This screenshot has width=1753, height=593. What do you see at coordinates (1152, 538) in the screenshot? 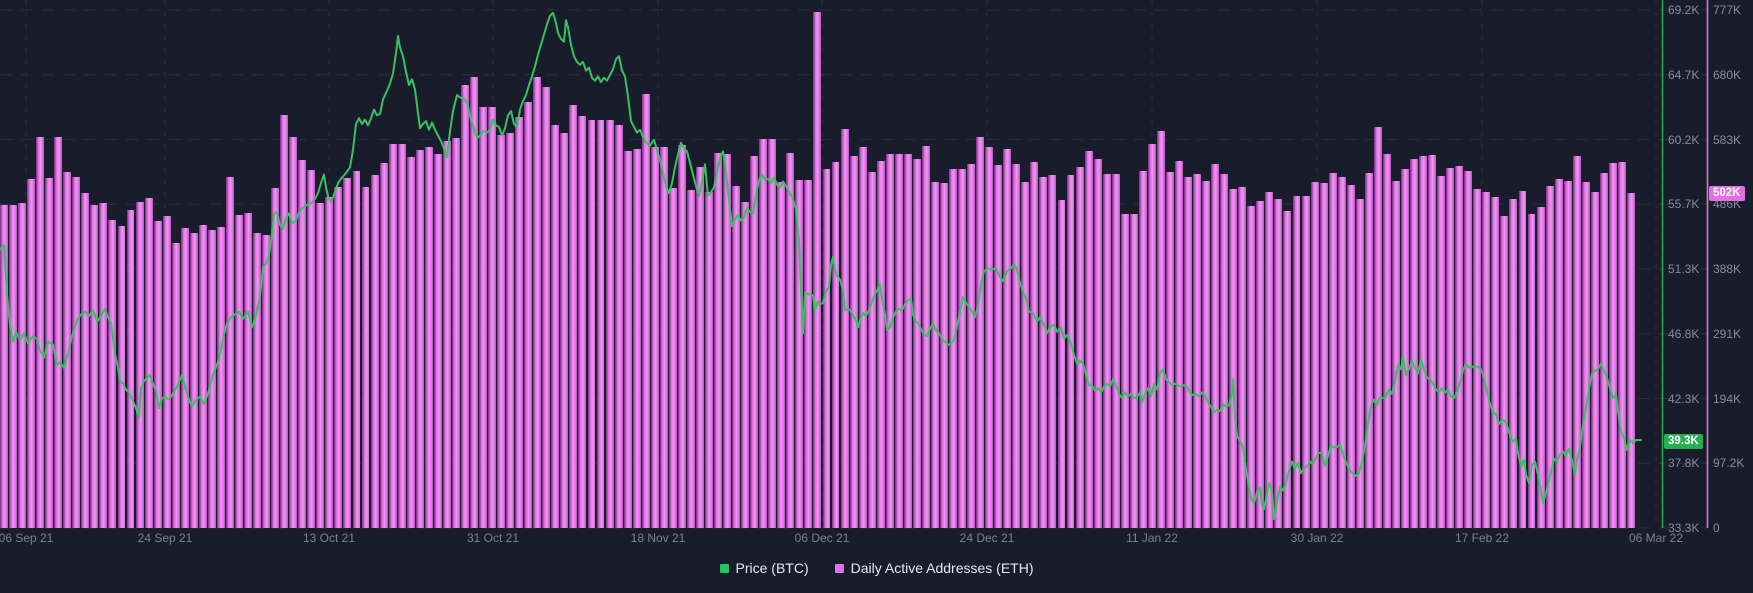
I see `date-tick-label: 11 Jan 22` at bounding box center [1152, 538].